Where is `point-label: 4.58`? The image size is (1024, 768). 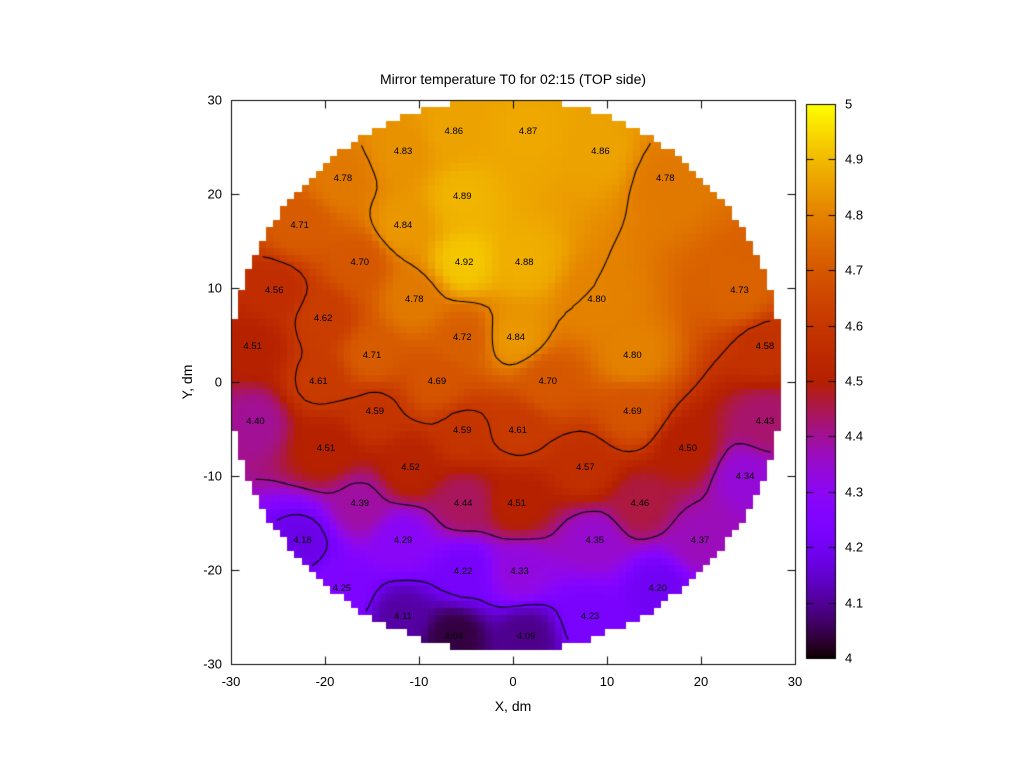
point-label: 4.58 is located at coordinates (765, 347).